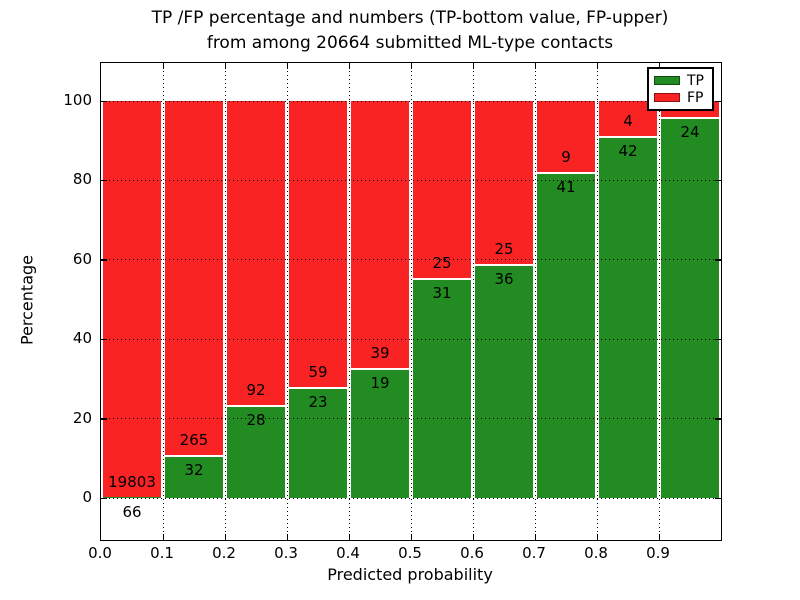 This screenshot has width=800, height=600. What do you see at coordinates (472, 553) in the screenshot?
I see `xtick-label-0.6: 0.6` at bounding box center [472, 553].